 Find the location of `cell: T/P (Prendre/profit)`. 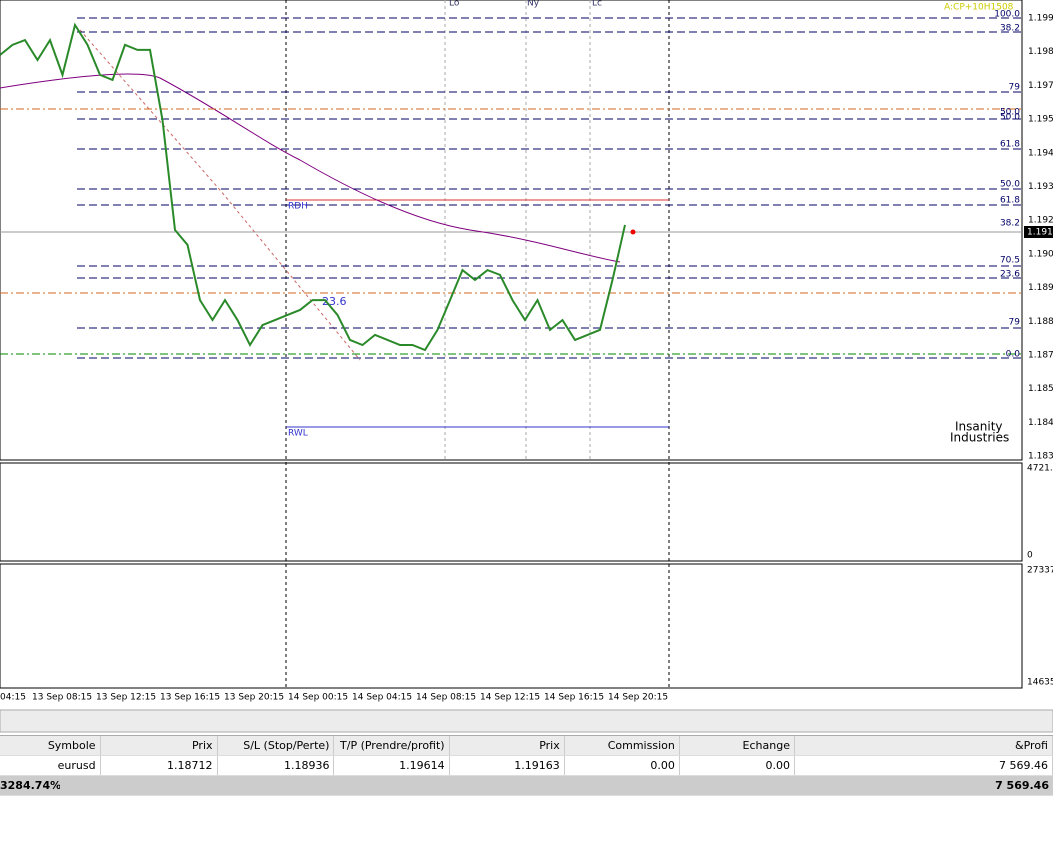

cell: T/P (Prendre/profit) is located at coordinates (392, 745).